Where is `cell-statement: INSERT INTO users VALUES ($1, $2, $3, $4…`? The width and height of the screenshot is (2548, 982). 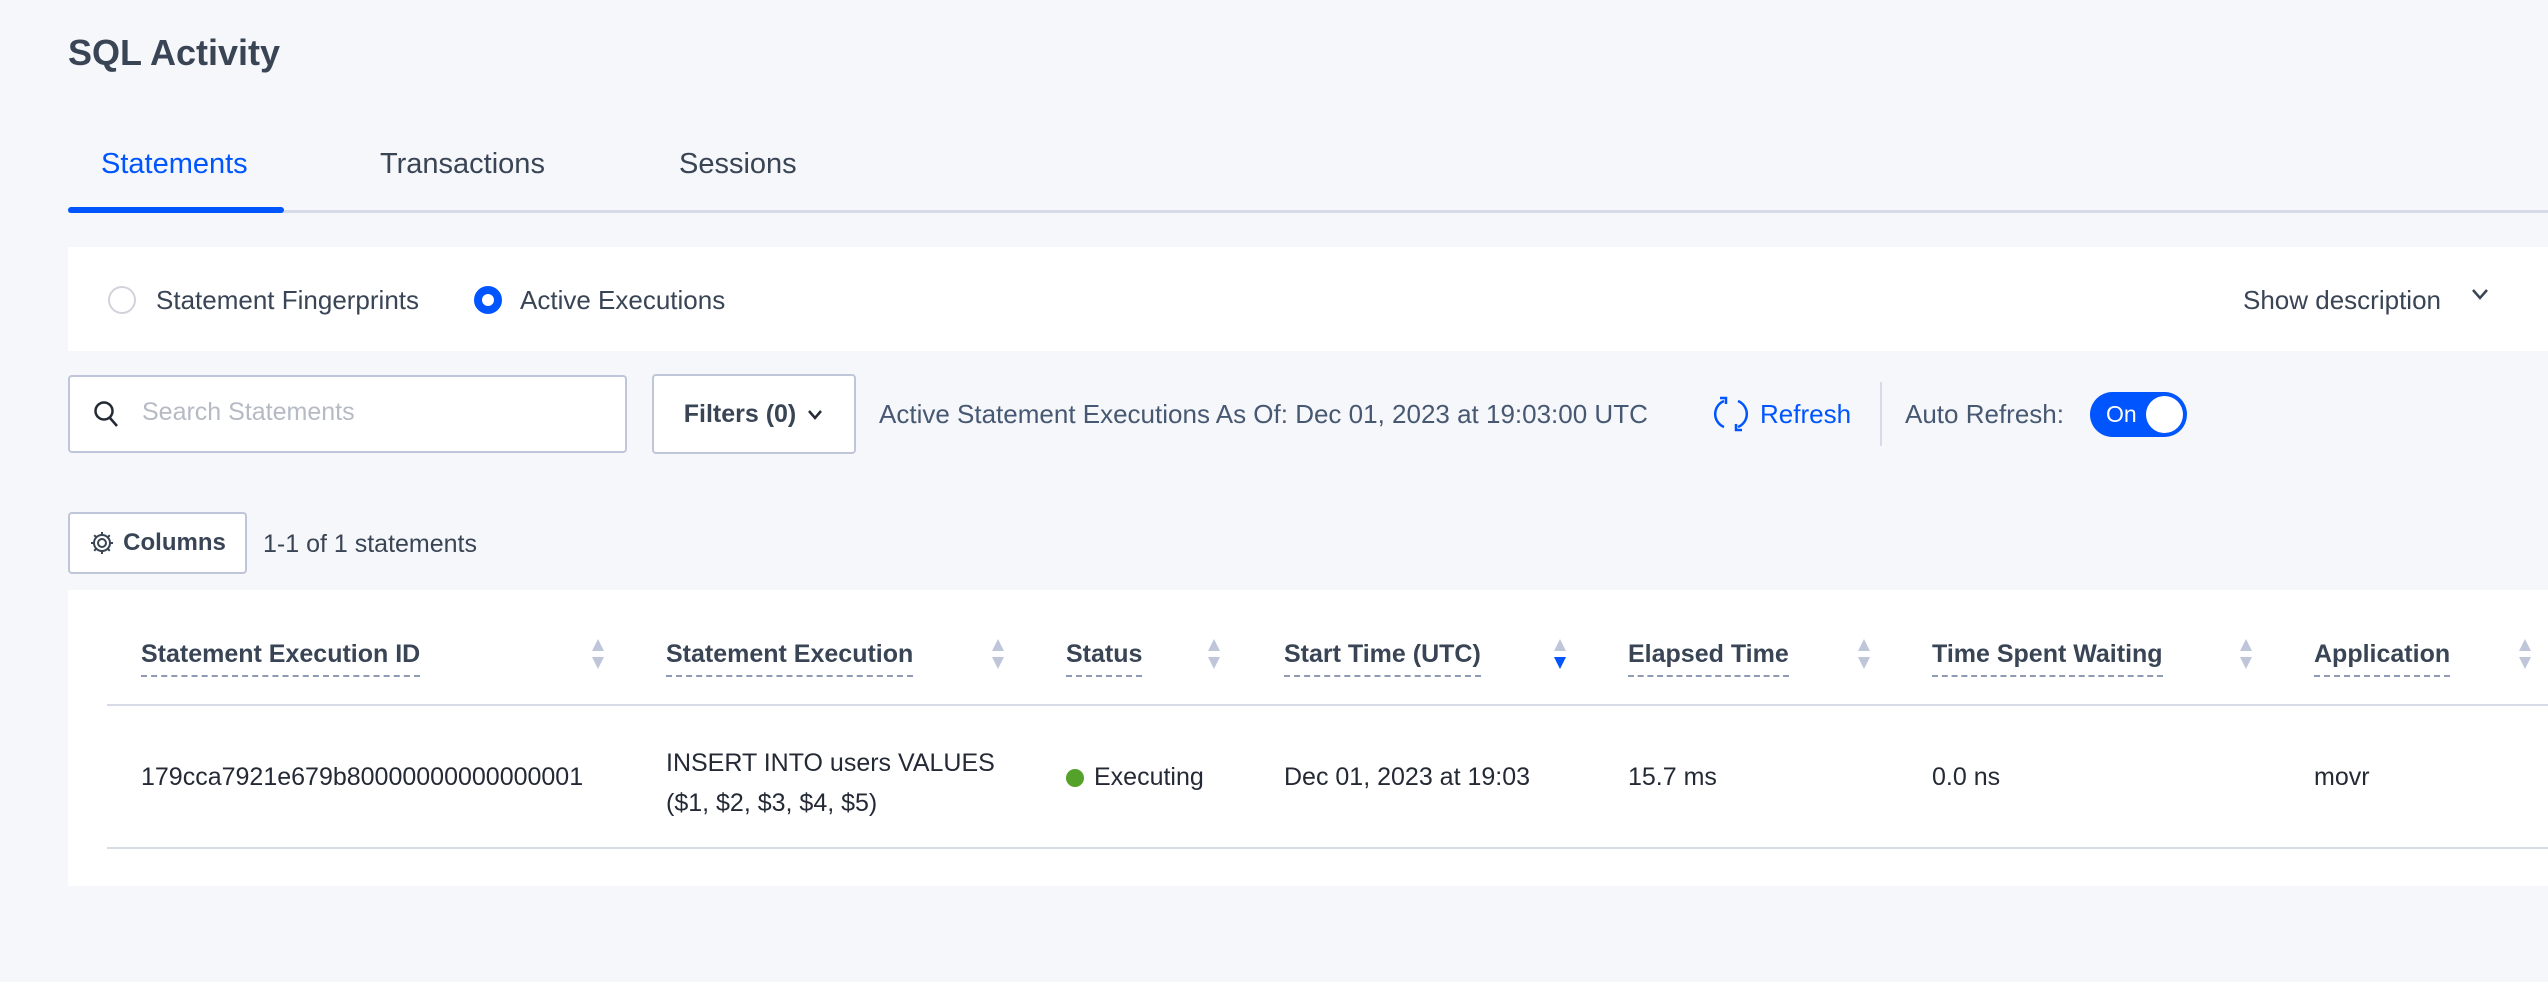
cell-statement: INSERT INTO users VALUES ($1, $2, $3, $4… is located at coordinates (830, 783).